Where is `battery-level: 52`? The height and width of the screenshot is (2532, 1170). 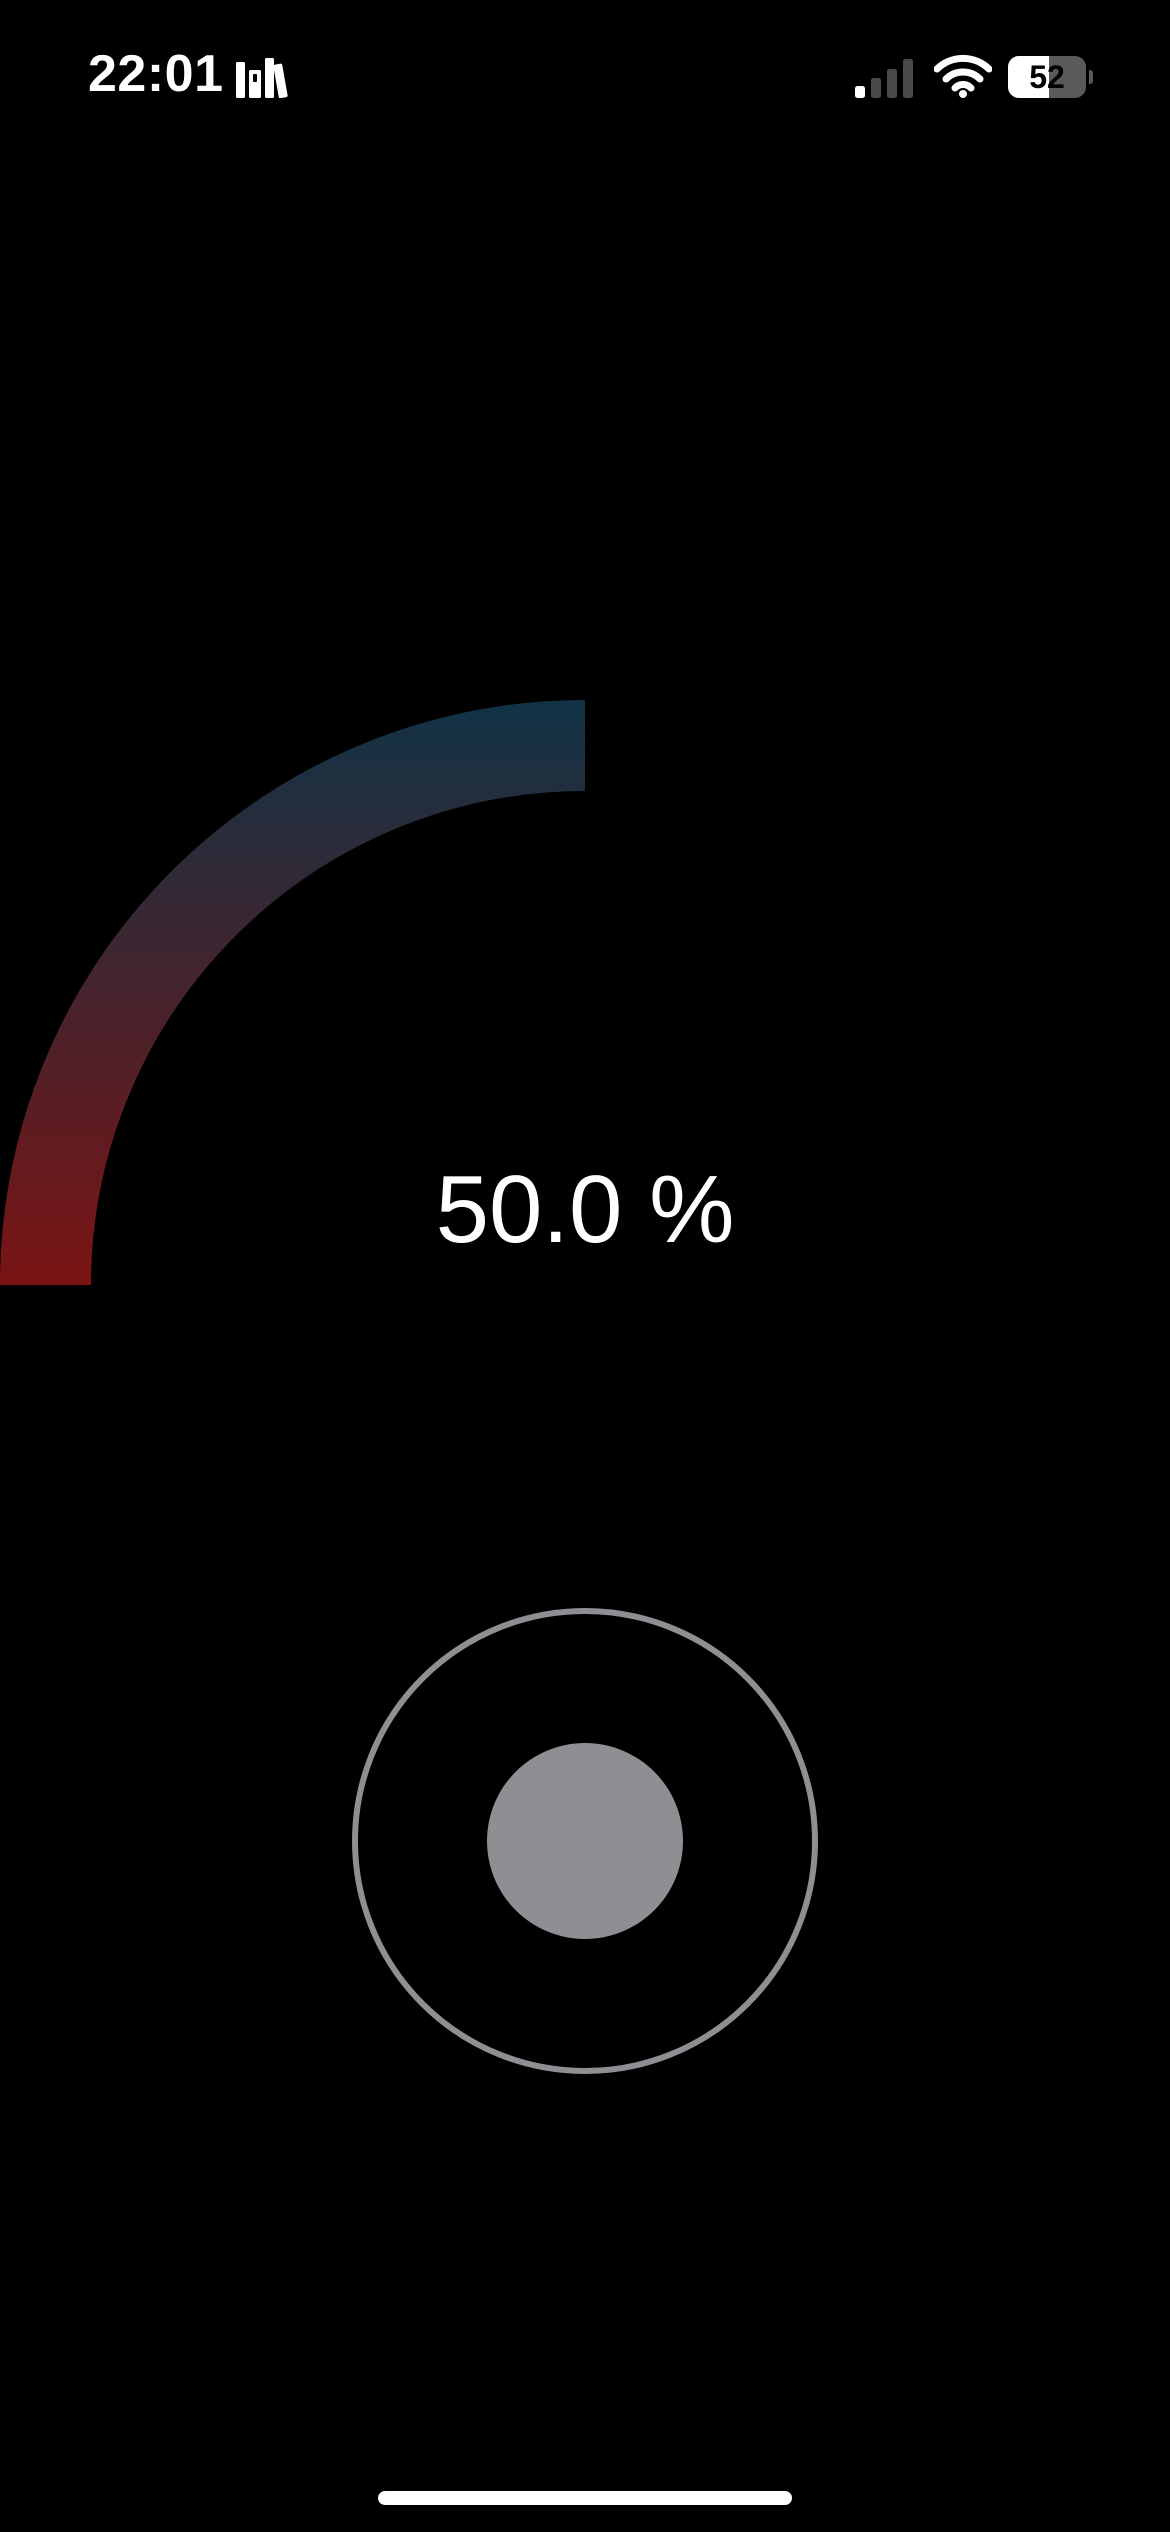 battery-level: 52 is located at coordinates (1047, 77).